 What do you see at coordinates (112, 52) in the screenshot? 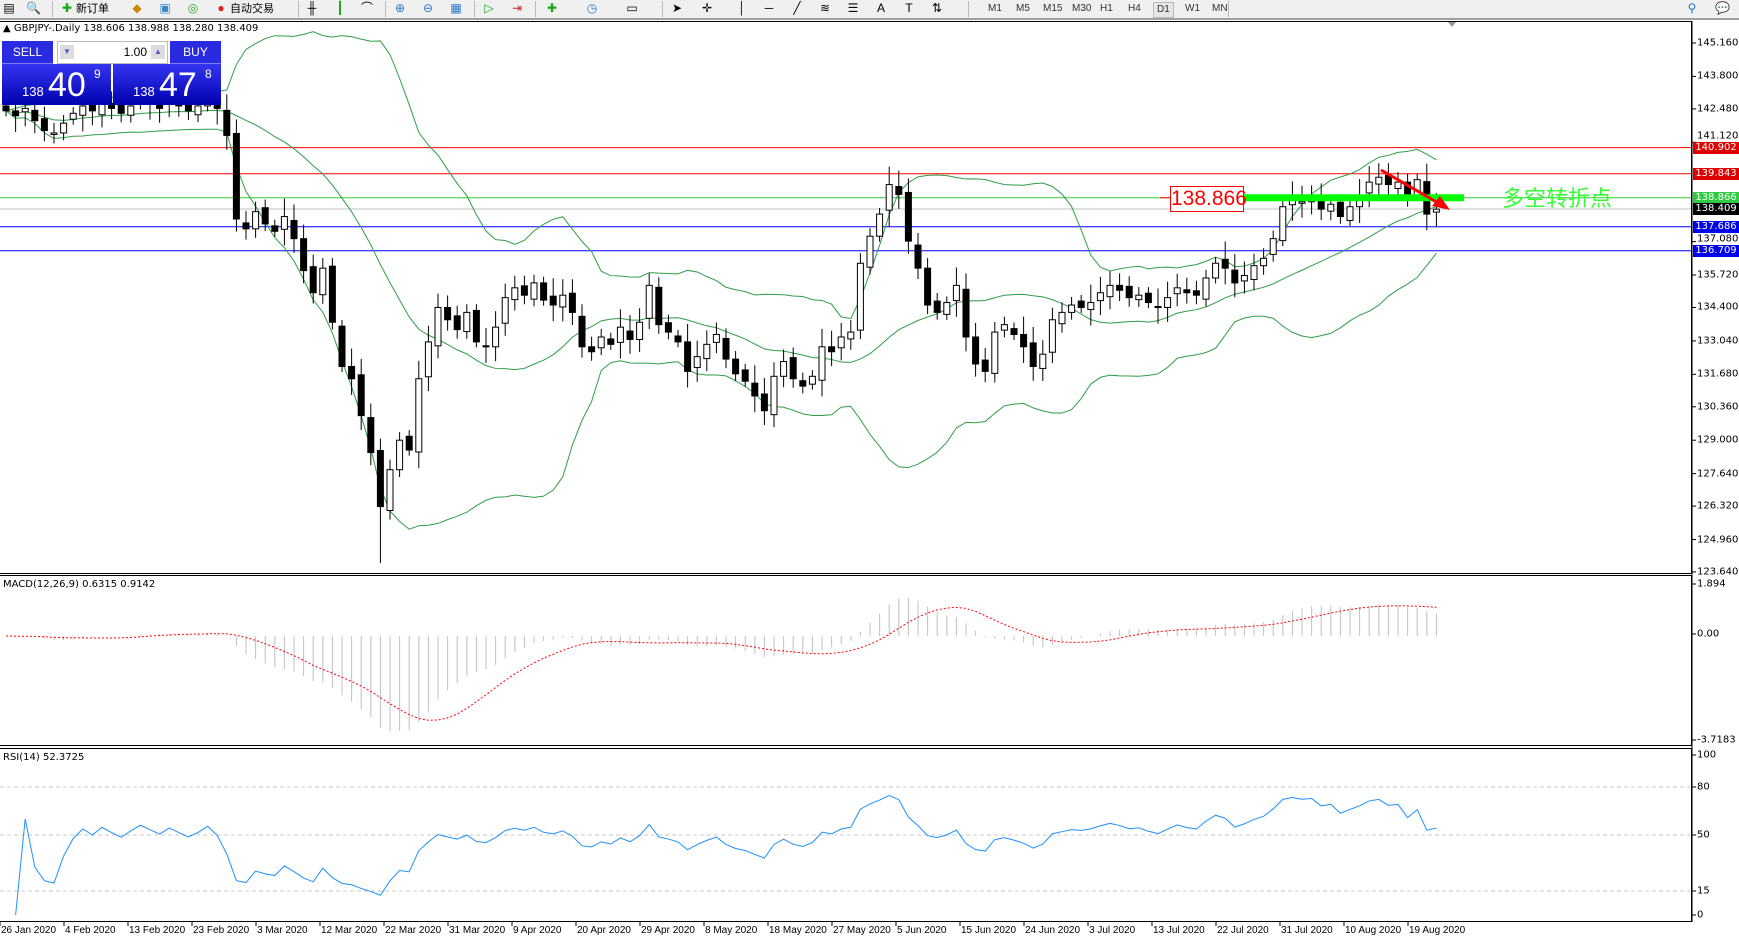
I see `volume-field: ▼ 1.00 ▲` at bounding box center [112, 52].